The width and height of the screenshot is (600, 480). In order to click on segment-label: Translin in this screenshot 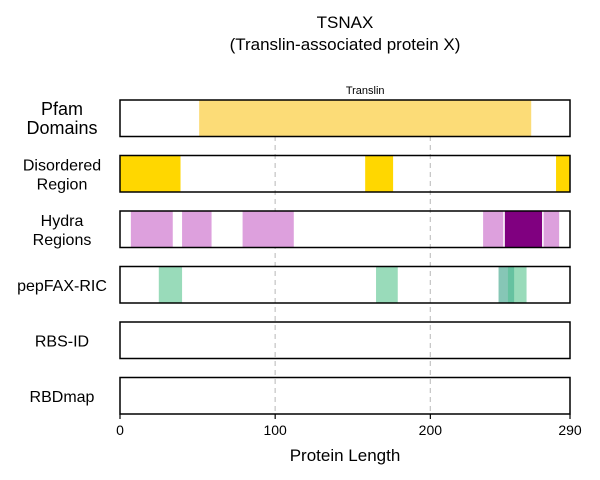, I will do `click(365, 91)`.